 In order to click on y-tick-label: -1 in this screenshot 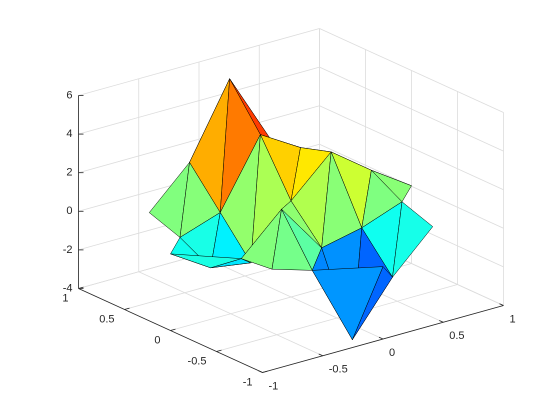, I will do `click(248, 382)`.